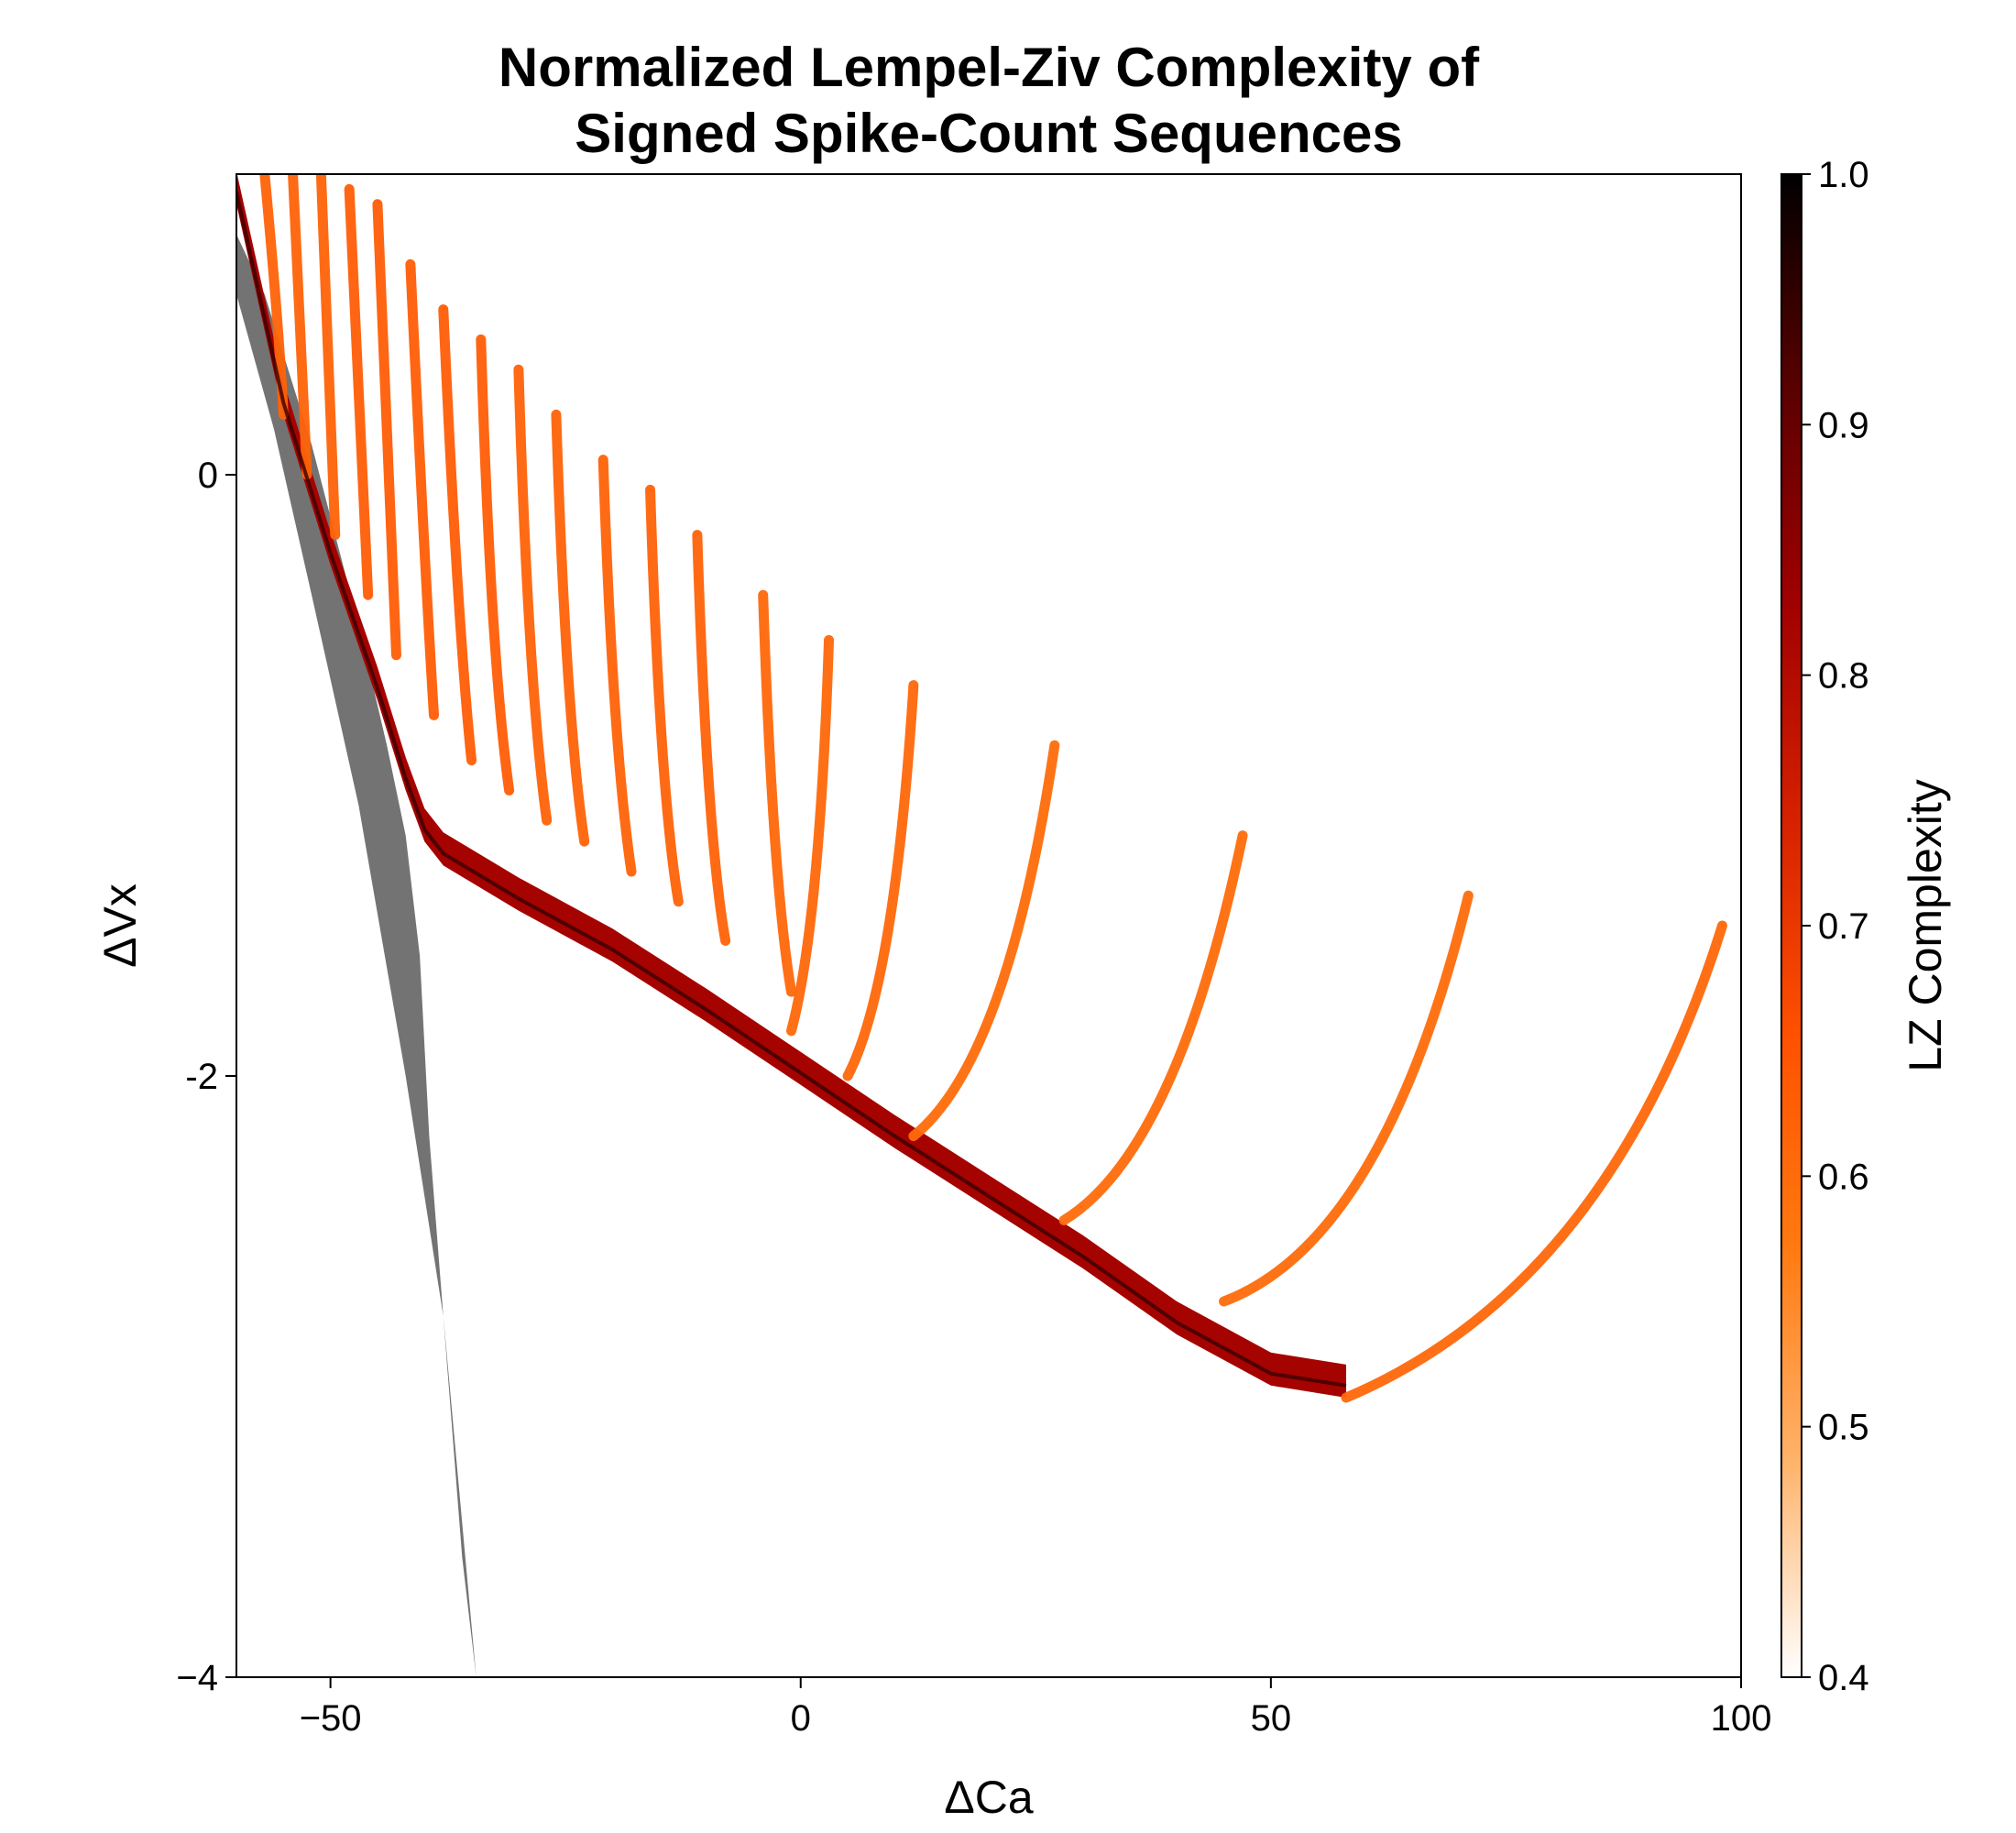 The height and width of the screenshot is (1833, 2016). Describe the element at coordinates (1925, 925) in the screenshot. I see `colorbar-label: LZ Complexity` at that location.